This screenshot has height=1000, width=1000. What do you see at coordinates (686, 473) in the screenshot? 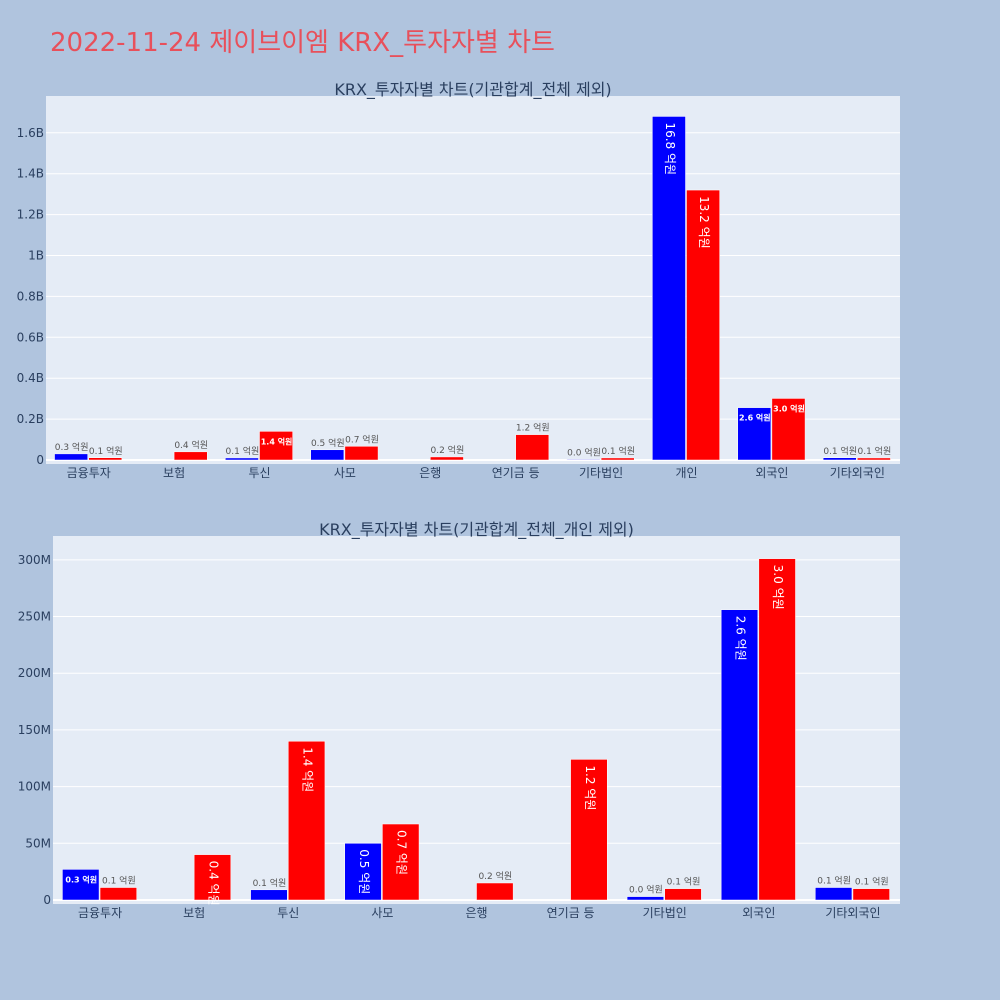
I see `x-tick-label: 개인` at bounding box center [686, 473].